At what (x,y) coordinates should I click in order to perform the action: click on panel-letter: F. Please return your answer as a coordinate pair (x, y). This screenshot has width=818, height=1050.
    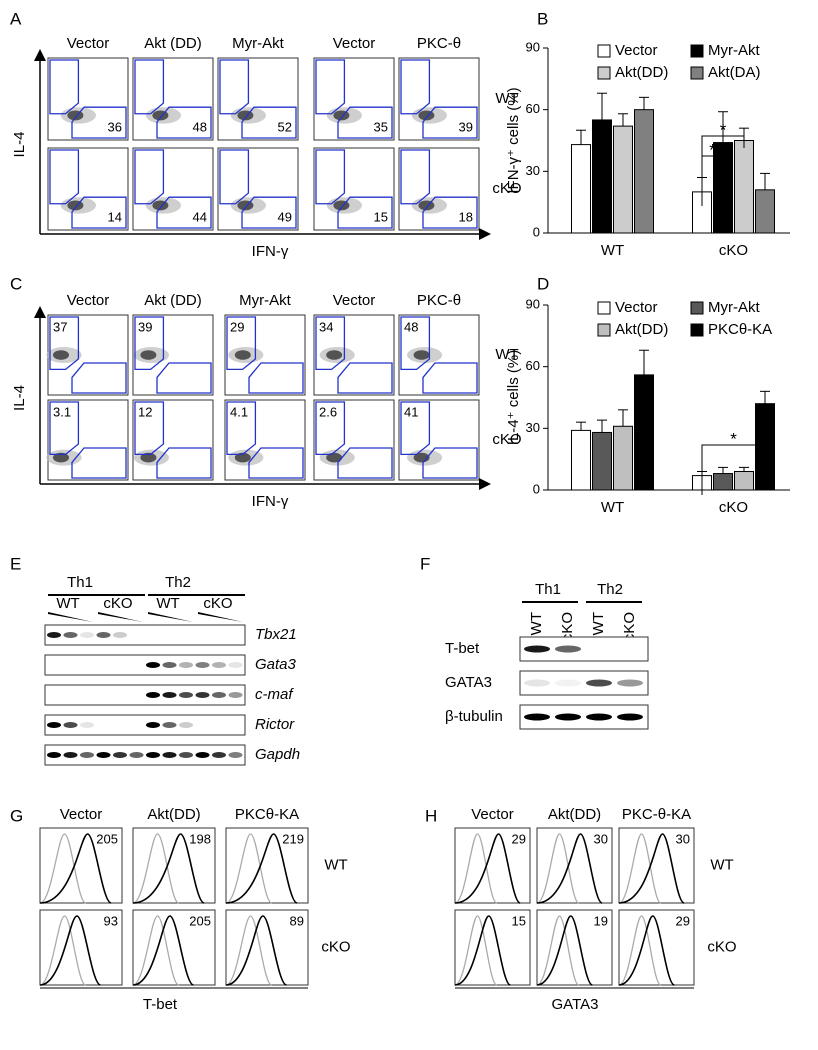
    Looking at the image, I should click on (425, 563).